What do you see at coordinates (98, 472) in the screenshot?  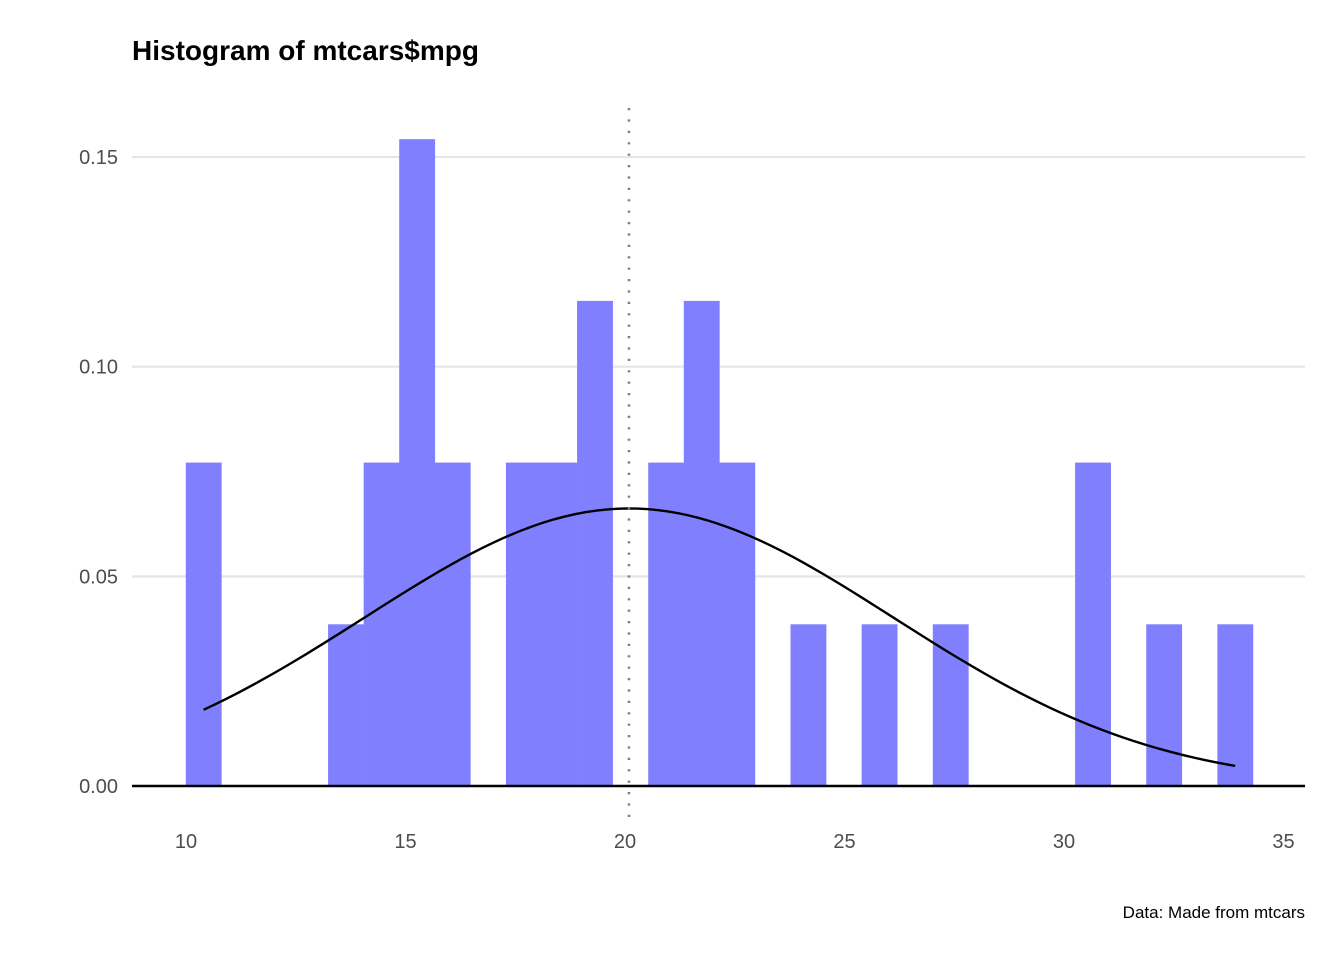 I see `y-axis-ticks: 0.00 0.05 0.10 0.15` at bounding box center [98, 472].